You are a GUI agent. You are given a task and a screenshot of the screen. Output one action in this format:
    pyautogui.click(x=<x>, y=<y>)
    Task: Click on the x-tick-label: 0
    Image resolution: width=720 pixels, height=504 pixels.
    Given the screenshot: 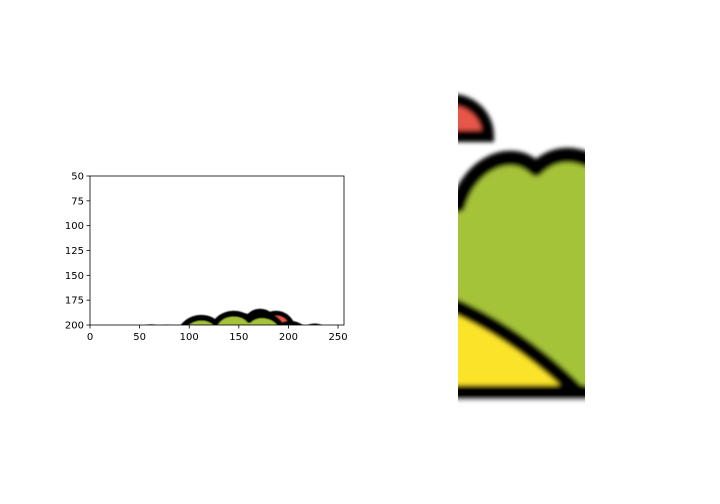 What is the action you would take?
    pyautogui.click(x=90, y=337)
    